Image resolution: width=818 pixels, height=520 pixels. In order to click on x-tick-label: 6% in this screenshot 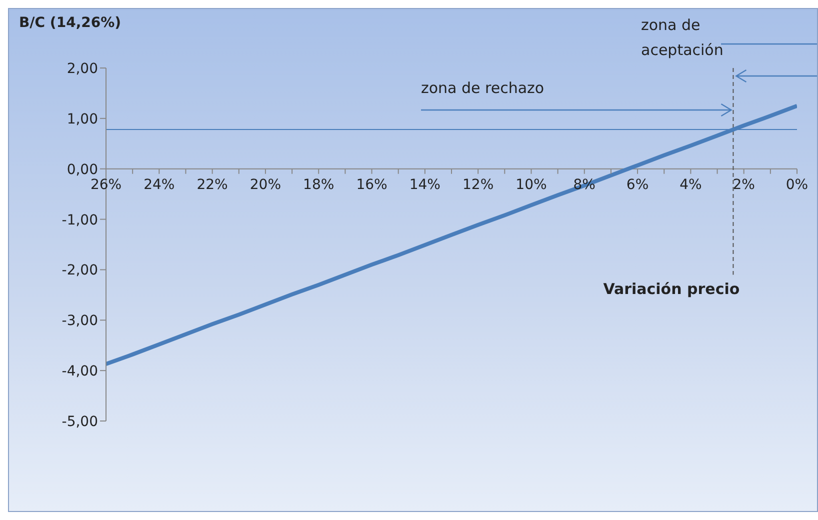, I will do `click(637, 184)`.